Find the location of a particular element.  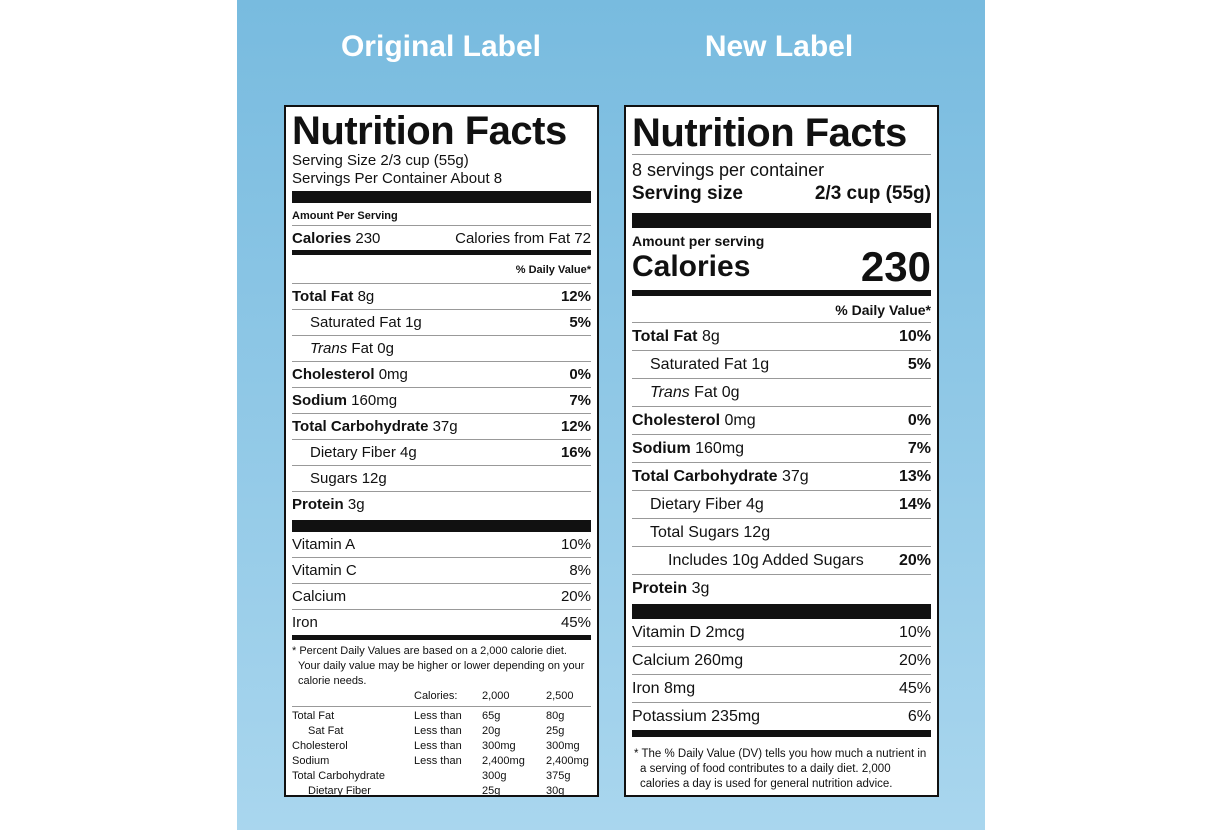

nutrient-label: Includes 10g Added Sugars is located at coordinates (766, 560).